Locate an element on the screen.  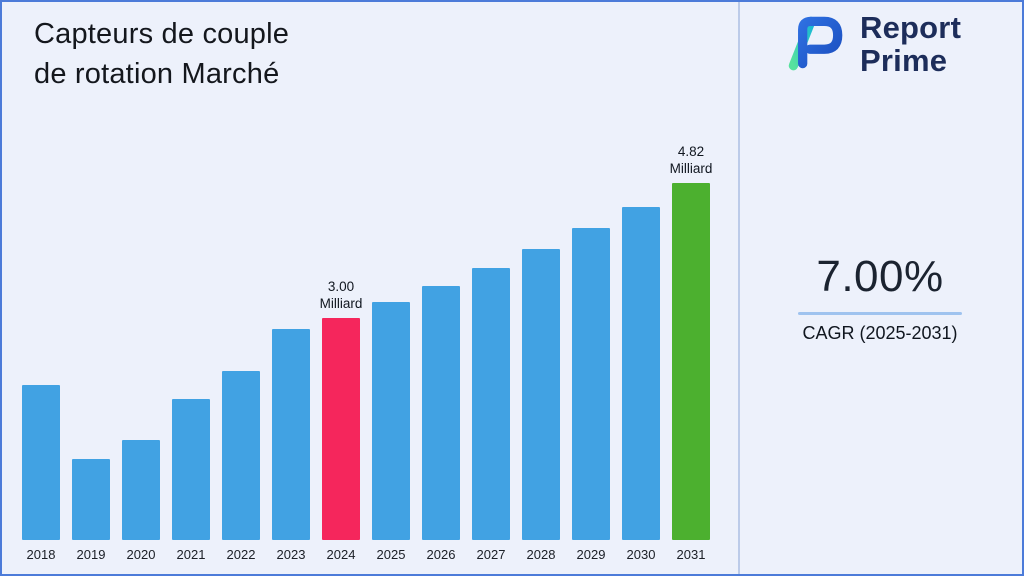
bar-value-label-2024: 3.00 Milliard is located at coordinates (341, 295).